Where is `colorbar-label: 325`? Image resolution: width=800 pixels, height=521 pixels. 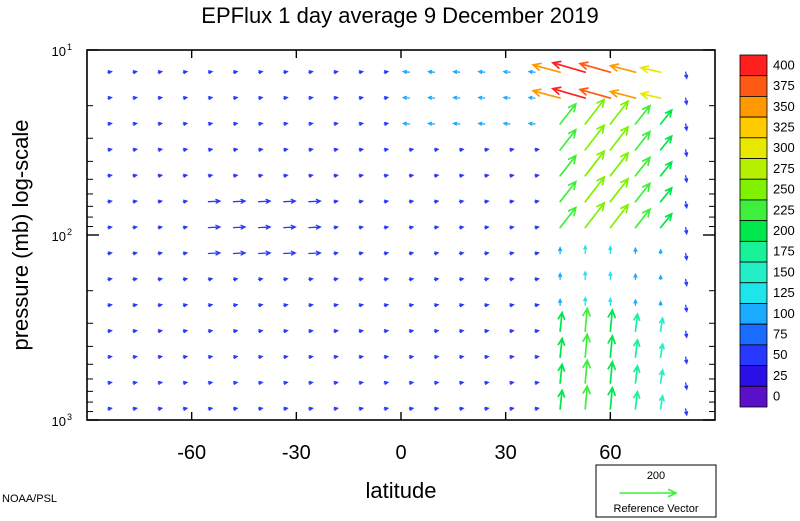 colorbar-label: 325 is located at coordinates (784, 126).